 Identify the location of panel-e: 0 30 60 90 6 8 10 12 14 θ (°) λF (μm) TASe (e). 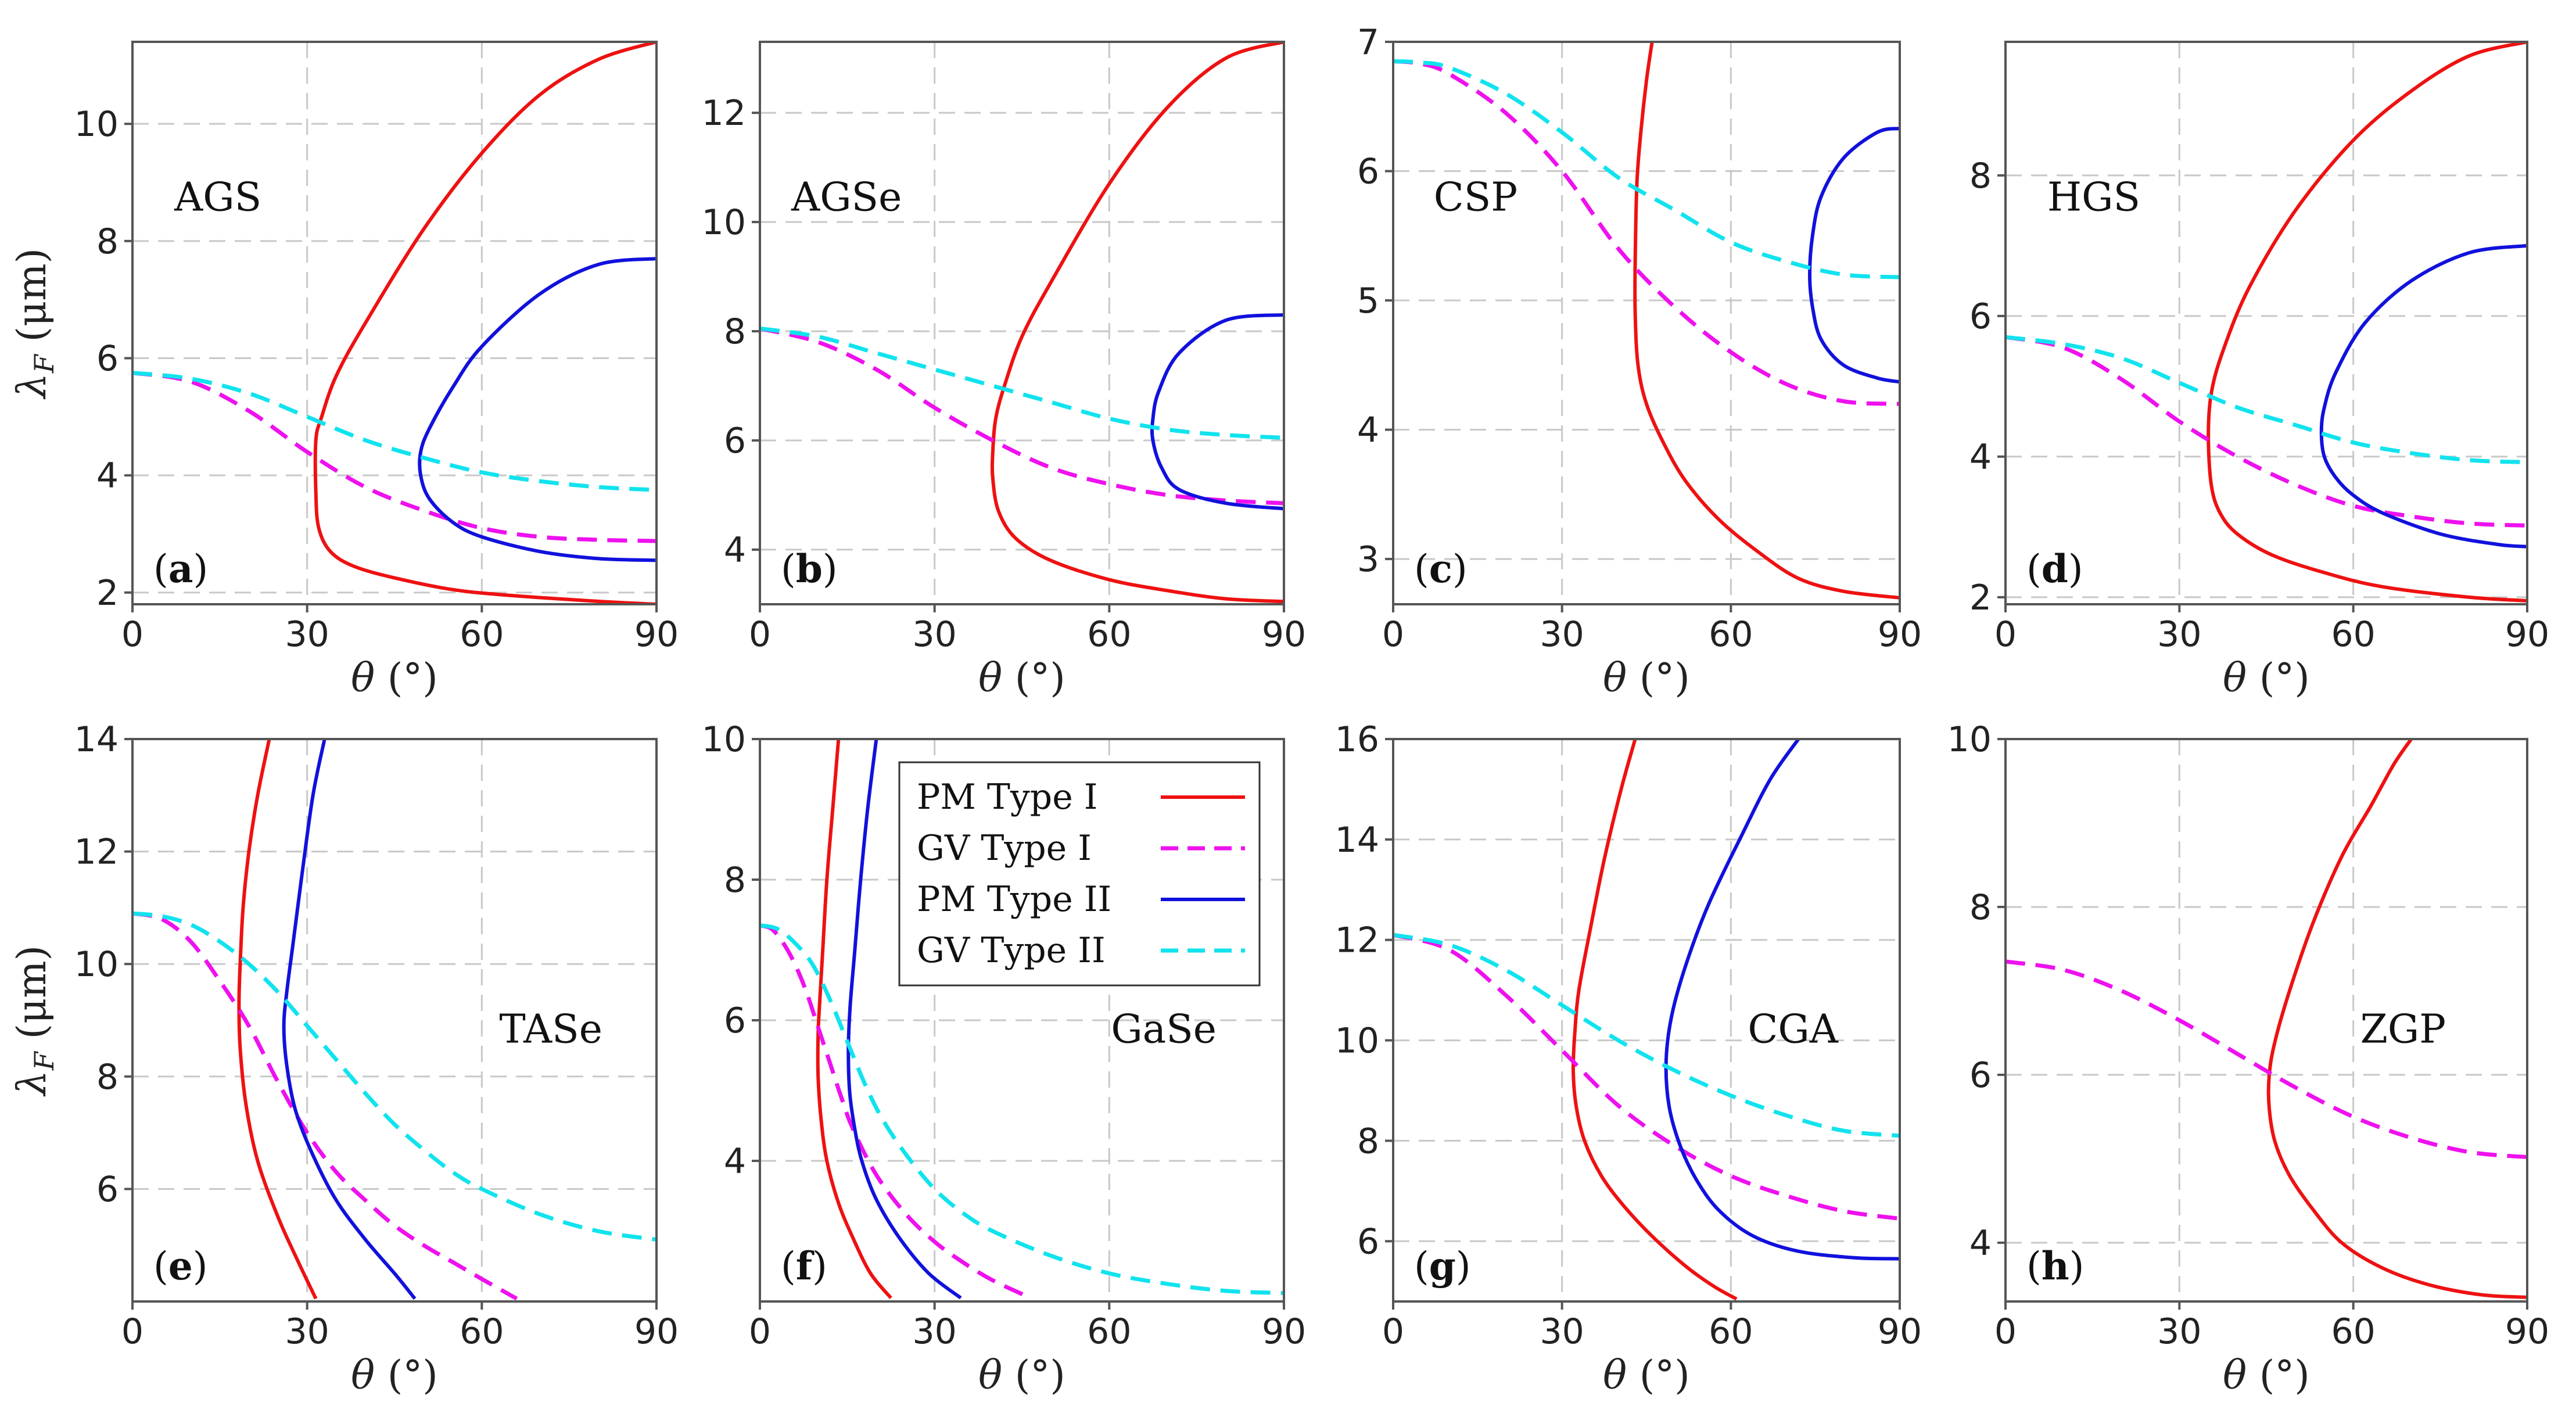
(344, 1059).